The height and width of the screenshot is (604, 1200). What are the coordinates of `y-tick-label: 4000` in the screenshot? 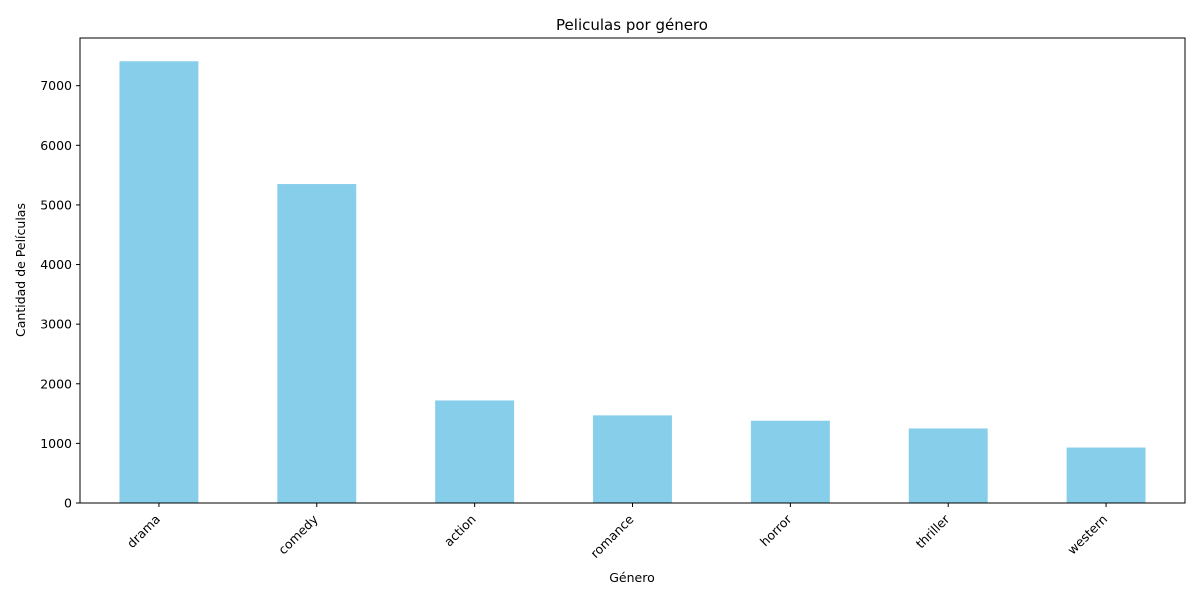 It's located at (56, 264).